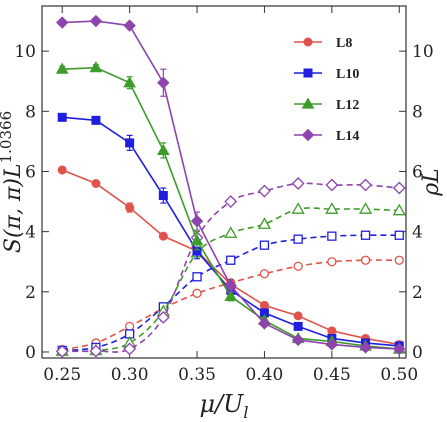 This screenshot has height=422, width=447. Describe the element at coordinates (417, 112) in the screenshot. I see `y-tick-label-right: 8` at that location.